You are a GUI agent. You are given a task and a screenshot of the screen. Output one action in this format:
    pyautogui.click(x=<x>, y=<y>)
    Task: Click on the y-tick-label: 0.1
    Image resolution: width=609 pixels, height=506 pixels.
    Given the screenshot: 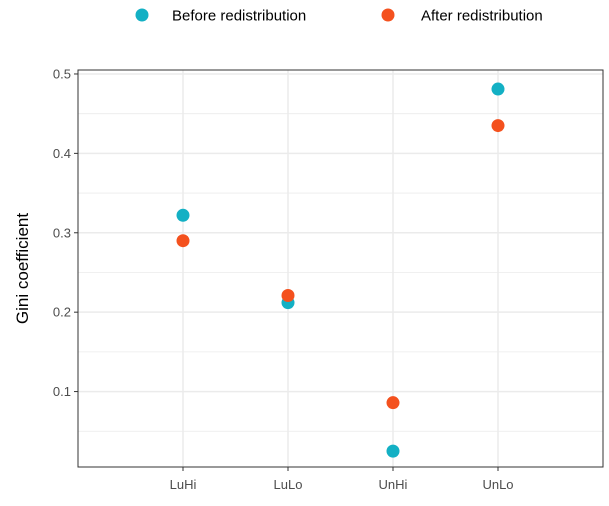 What is the action you would take?
    pyautogui.click(x=62, y=391)
    